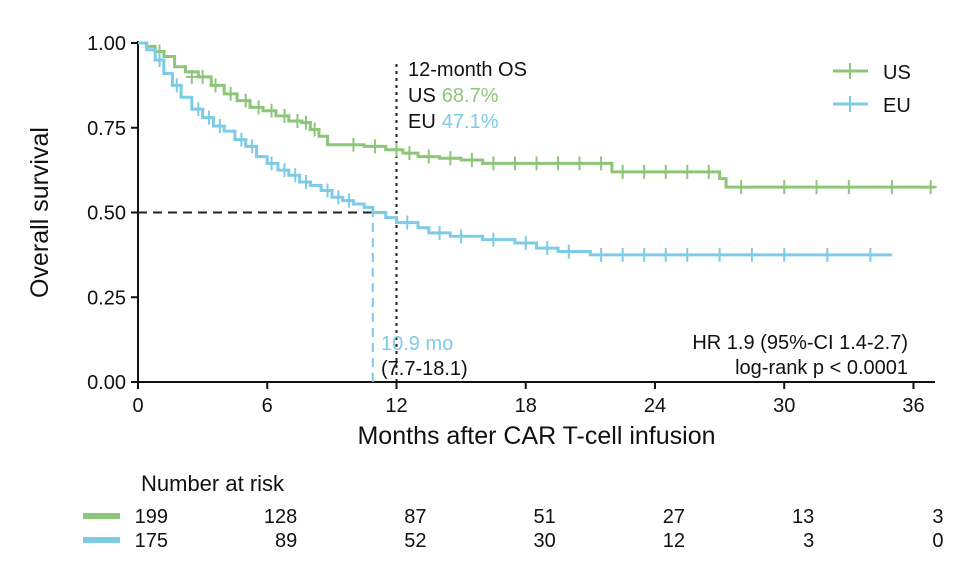 This screenshot has width=963, height=567. I want to click on hazard-ratio: HR 1.9 (95%-CI 1.4-2.7), so click(800, 343).